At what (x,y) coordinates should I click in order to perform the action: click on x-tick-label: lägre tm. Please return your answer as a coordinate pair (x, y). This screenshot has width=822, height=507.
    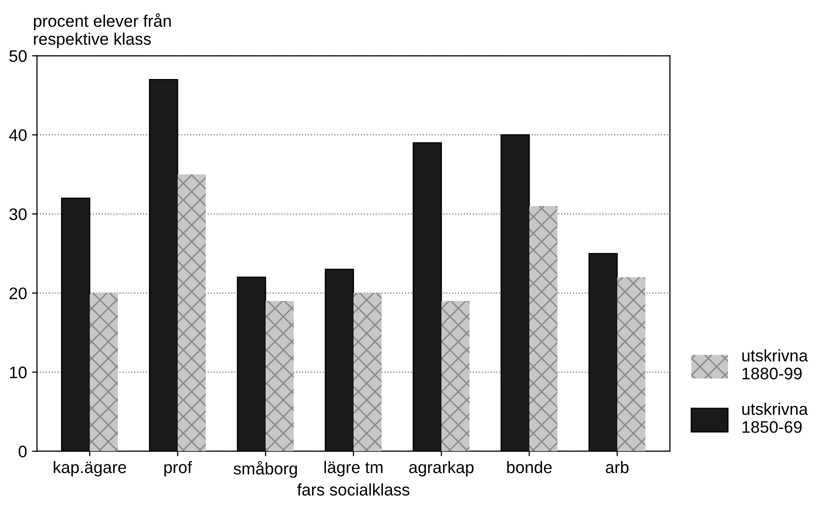
    Looking at the image, I should click on (353, 468).